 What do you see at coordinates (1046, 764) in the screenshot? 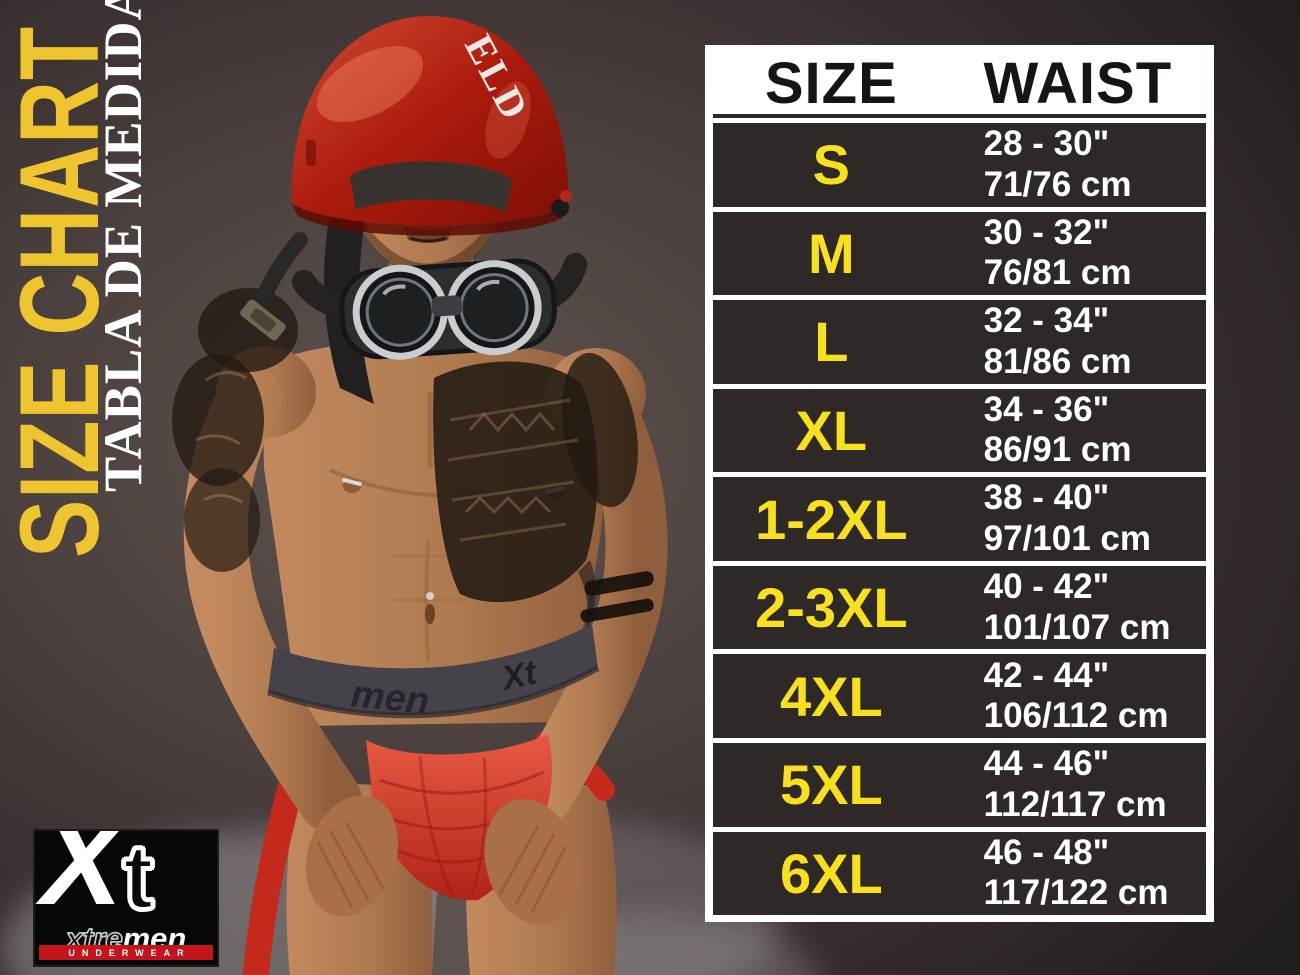
I see `waist-inches: 44 - 46"` at bounding box center [1046, 764].